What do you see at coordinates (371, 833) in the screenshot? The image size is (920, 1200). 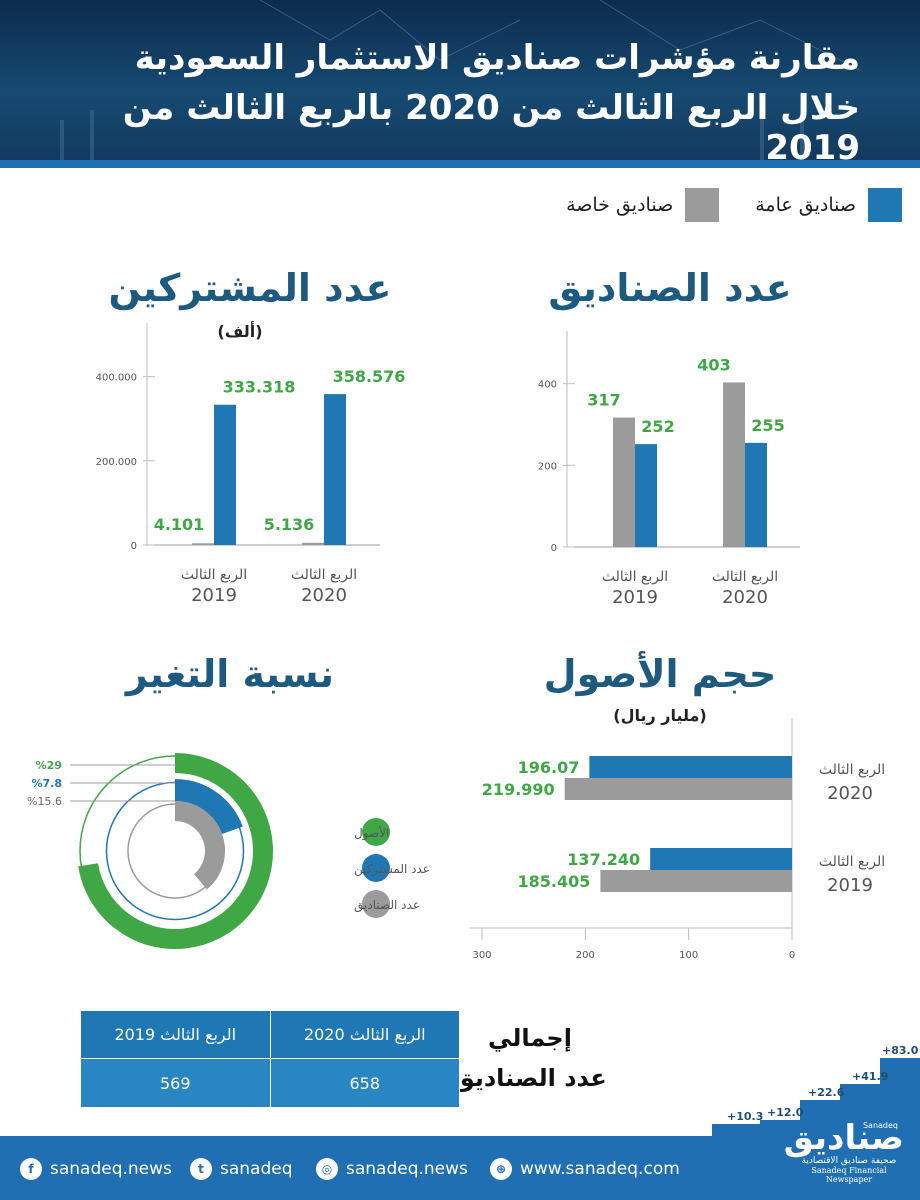 I see `change-legend-label: الأصول` at bounding box center [371, 833].